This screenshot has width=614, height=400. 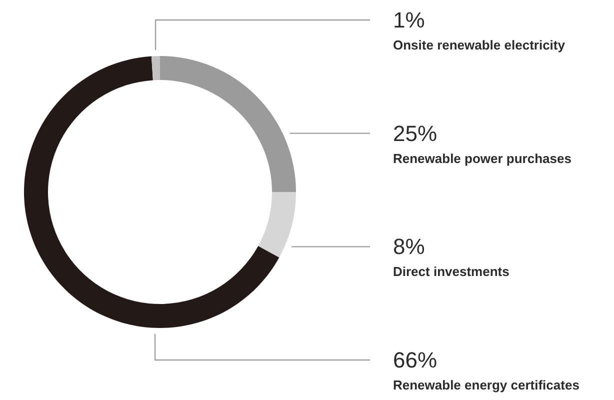 What do you see at coordinates (409, 247) in the screenshot?
I see `data-label: 8%` at bounding box center [409, 247].